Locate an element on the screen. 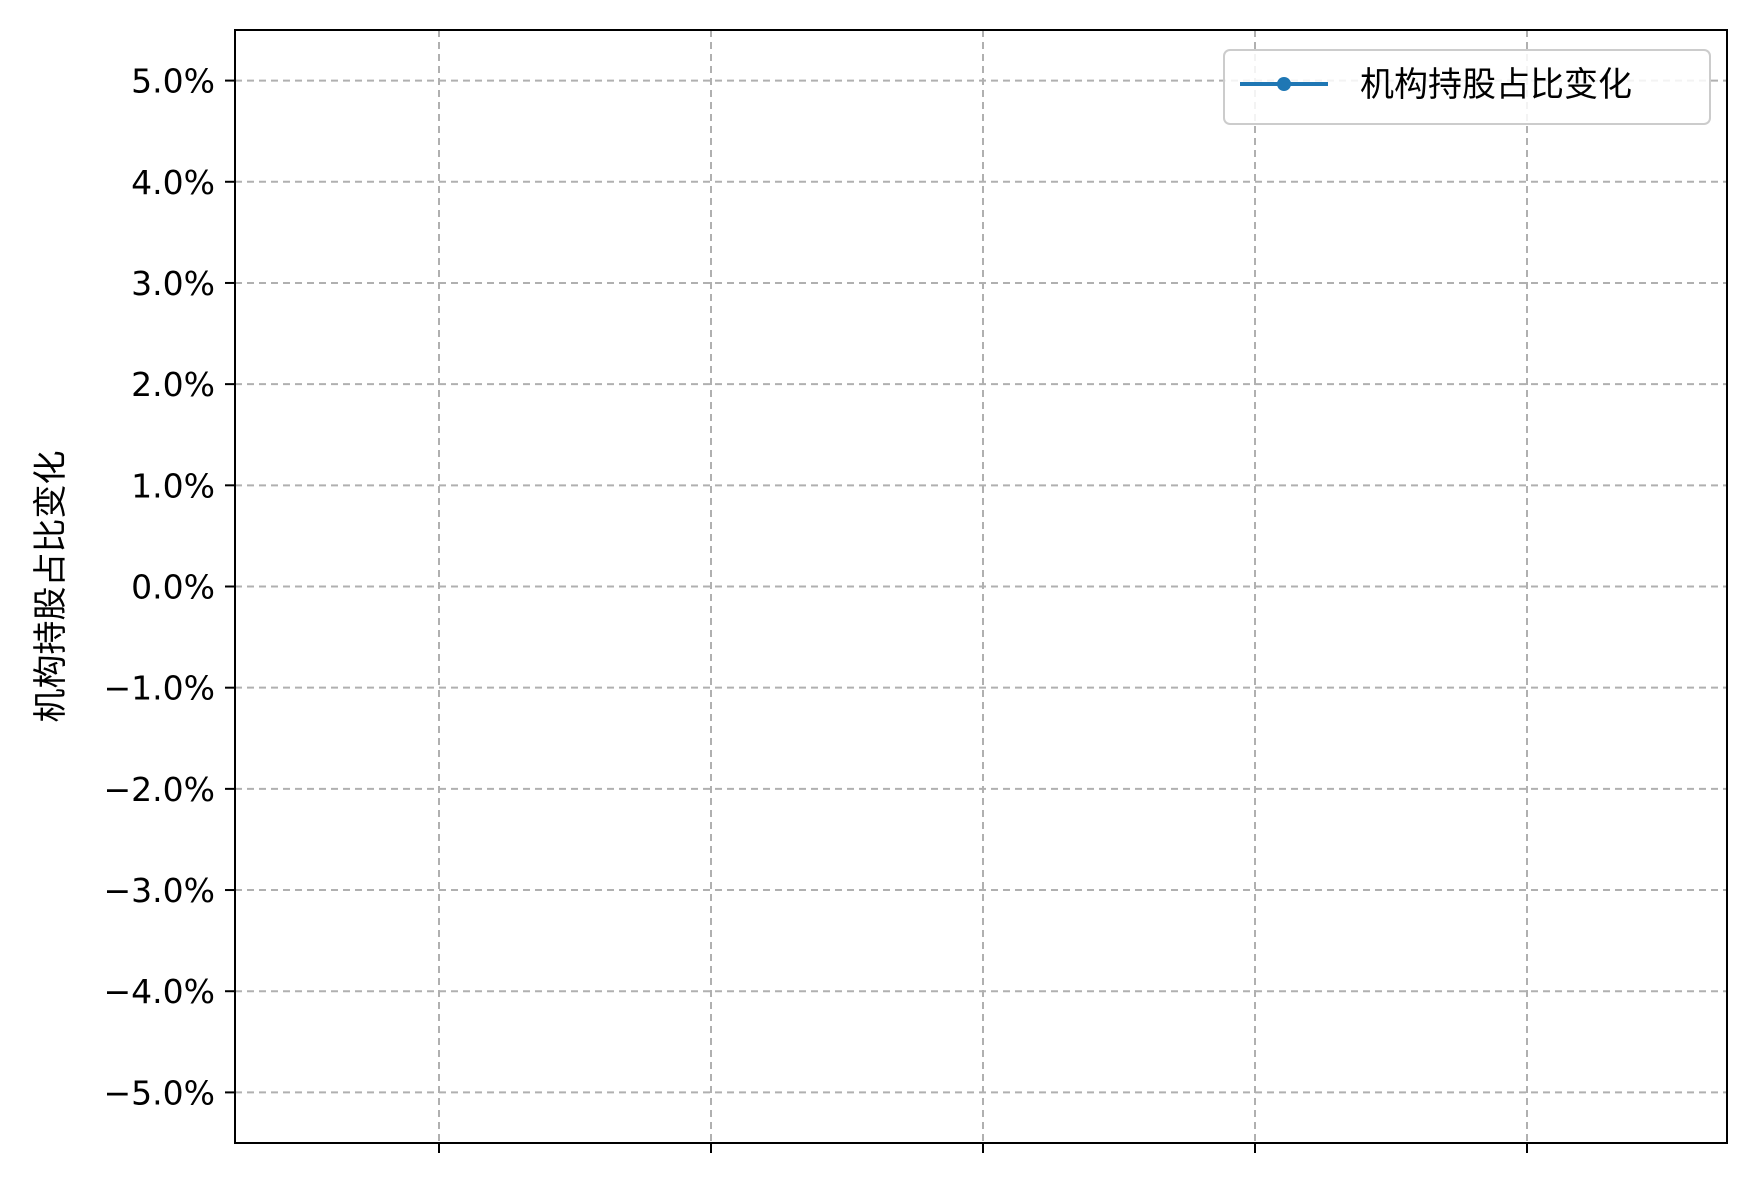 This screenshot has width=1752, height=1183. legend-box is located at coordinates (1467, 87).